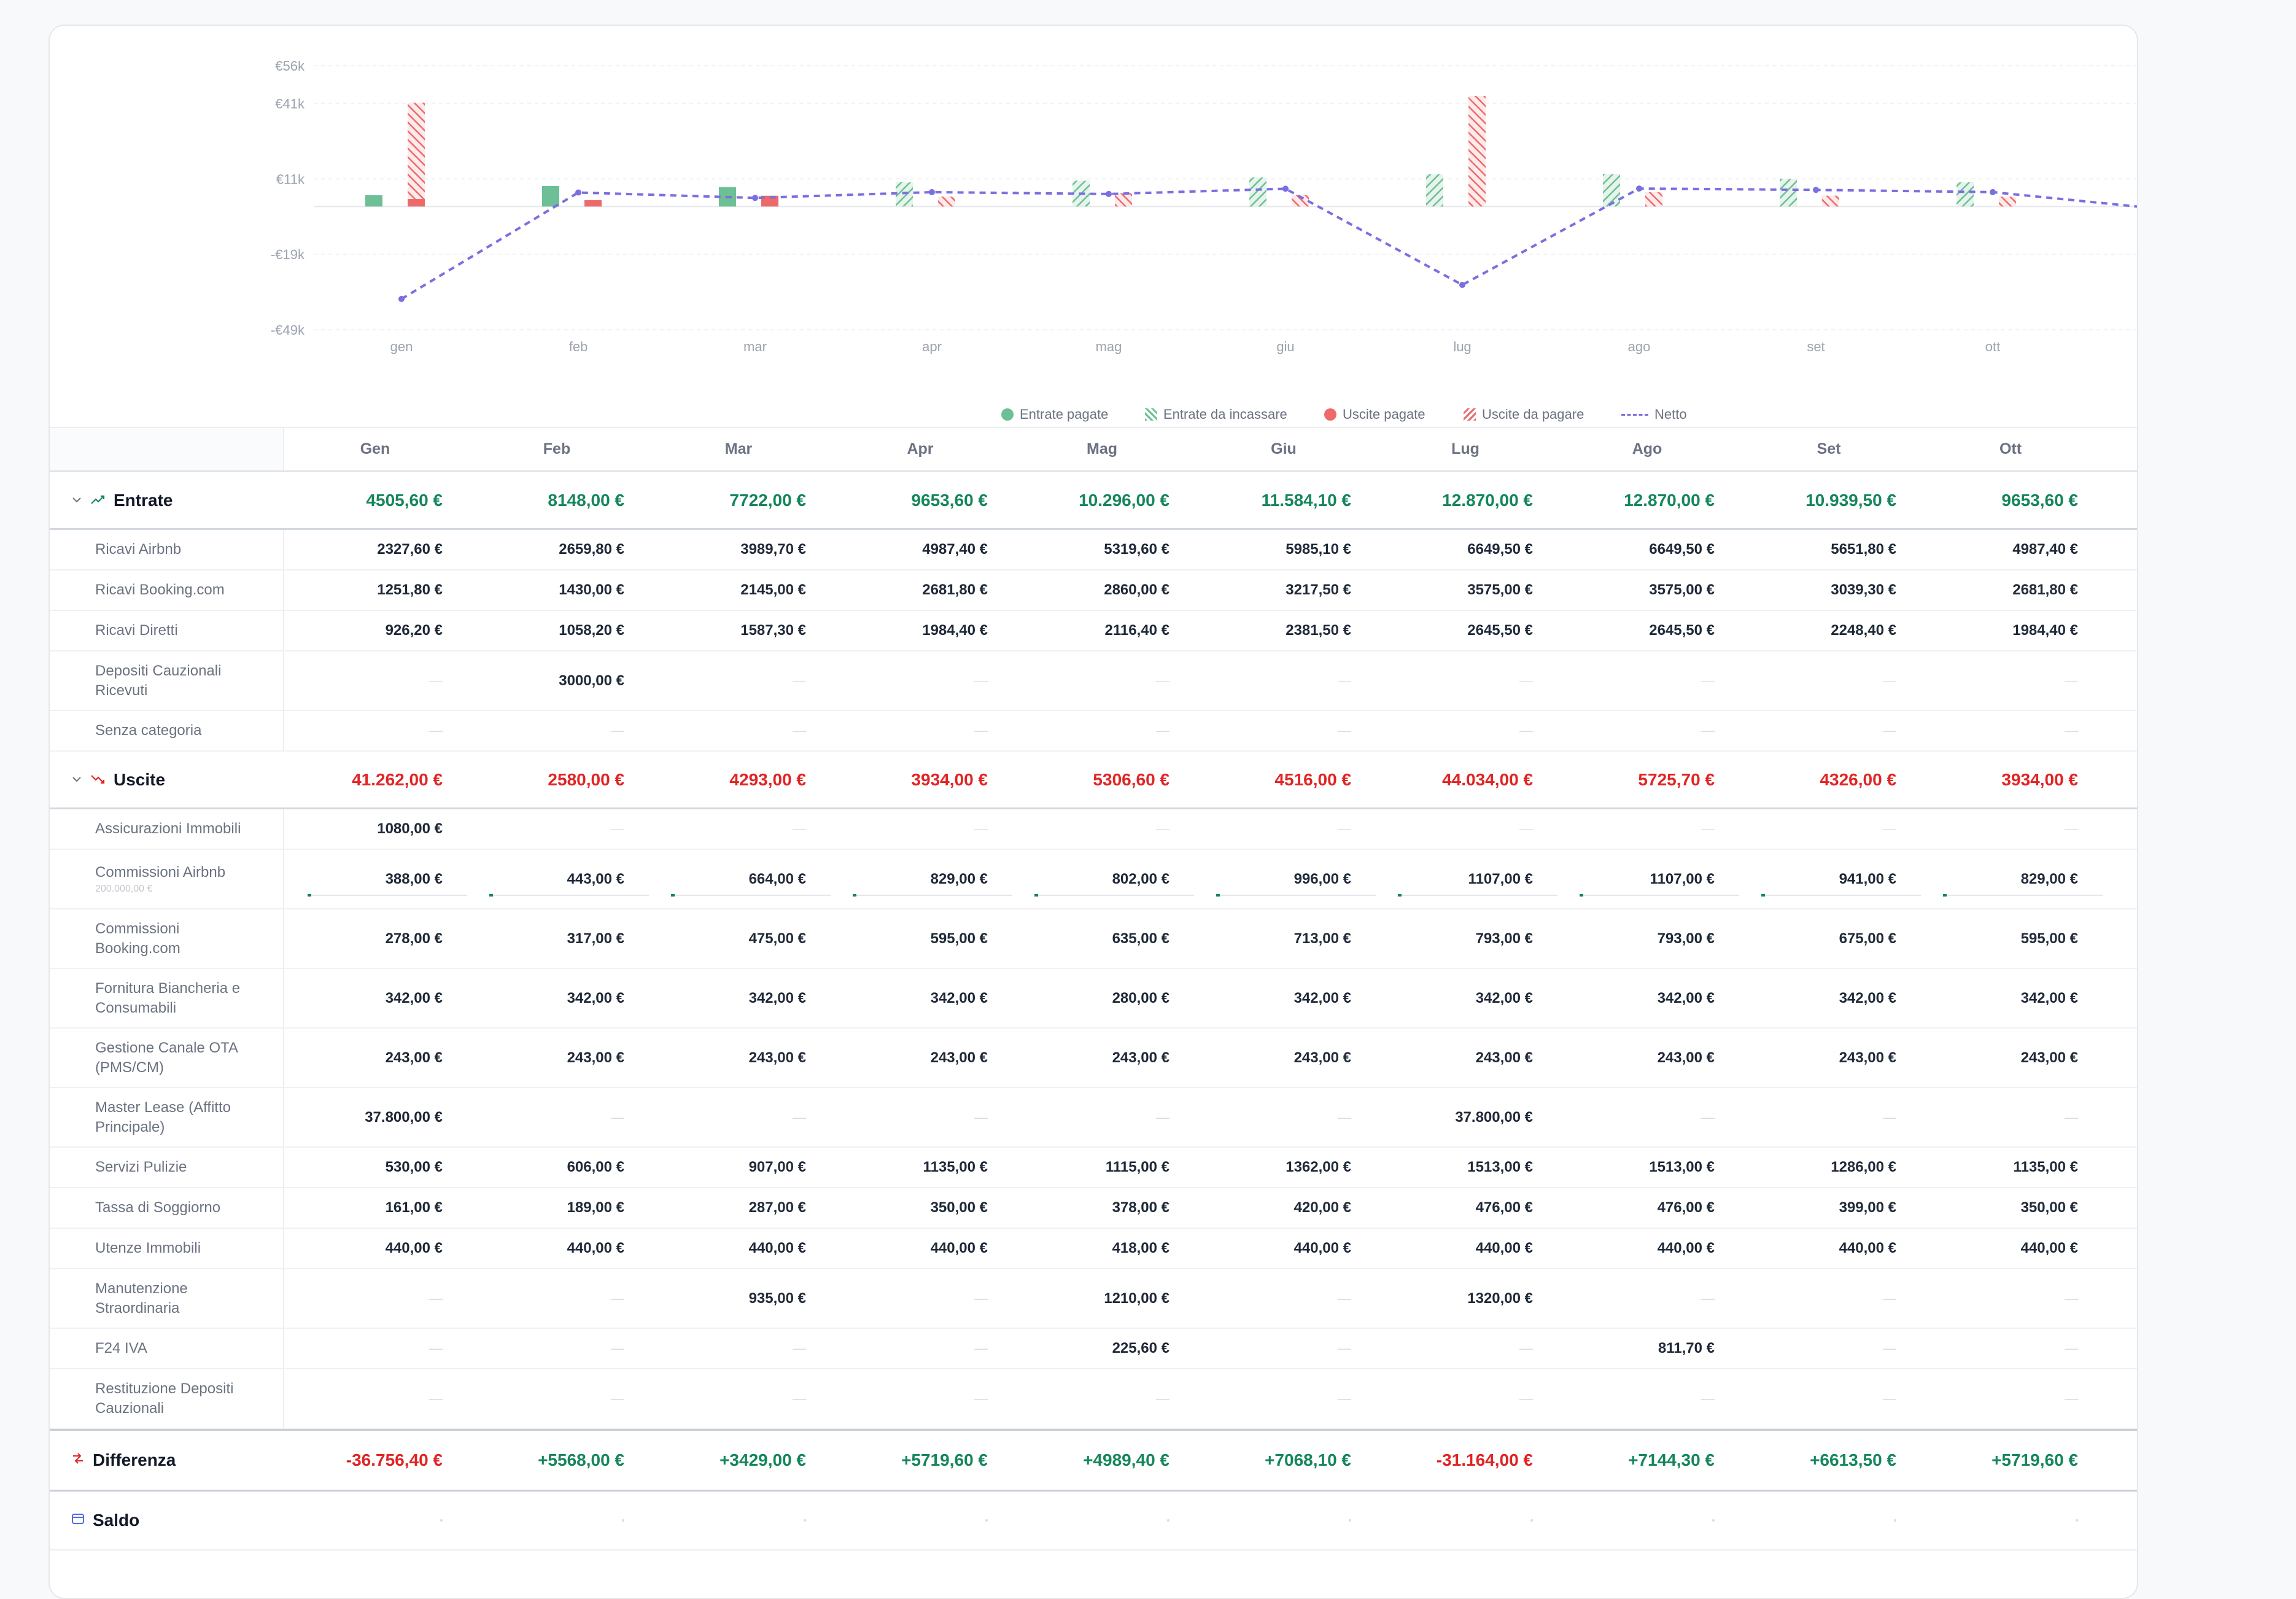  I want to click on month-header: Ago, so click(1647, 448).